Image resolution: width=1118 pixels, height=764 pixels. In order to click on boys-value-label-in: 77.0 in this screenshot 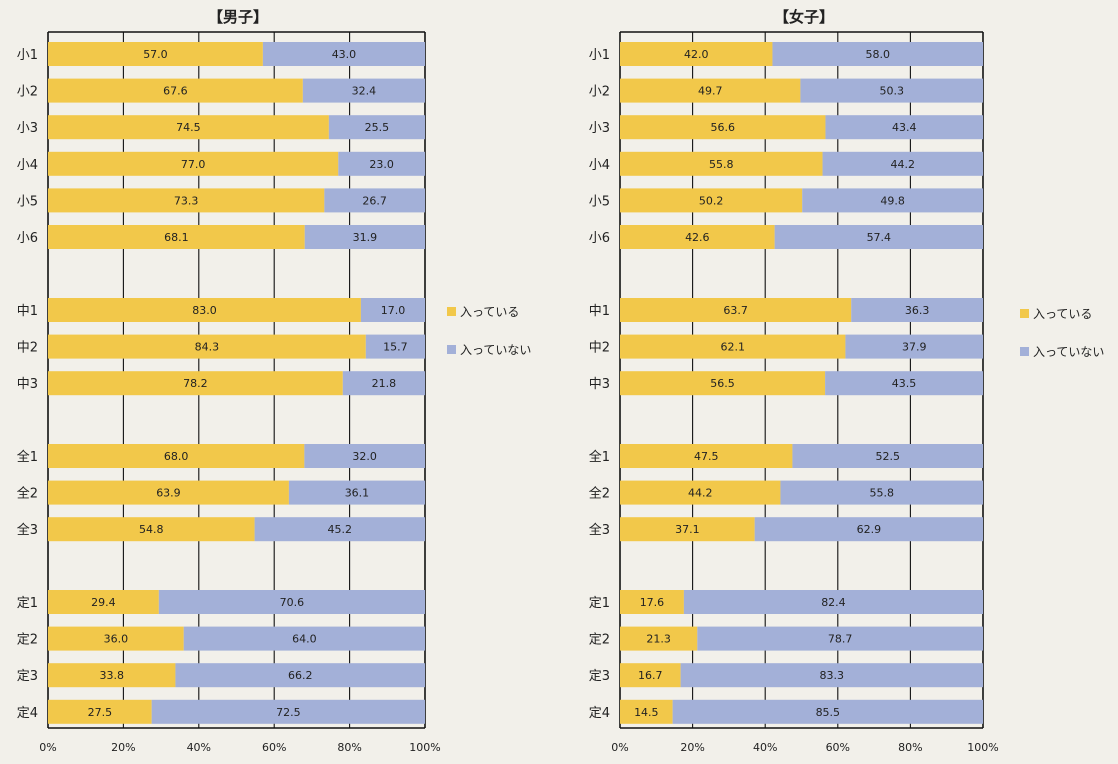, I will do `click(193, 164)`.